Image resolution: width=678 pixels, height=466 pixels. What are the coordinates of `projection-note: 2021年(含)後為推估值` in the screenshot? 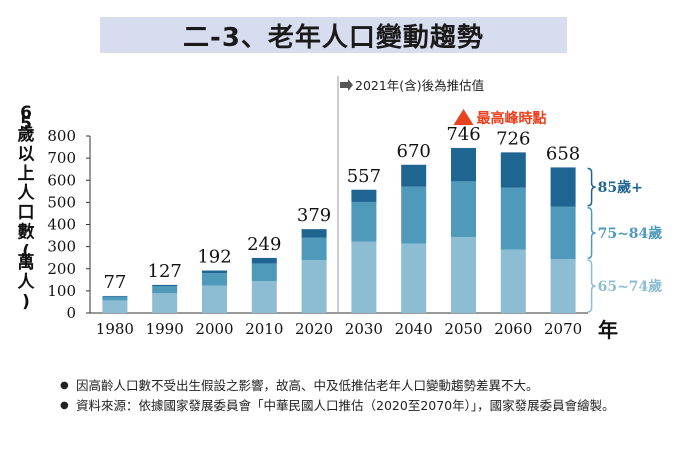 It's located at (419, 85).